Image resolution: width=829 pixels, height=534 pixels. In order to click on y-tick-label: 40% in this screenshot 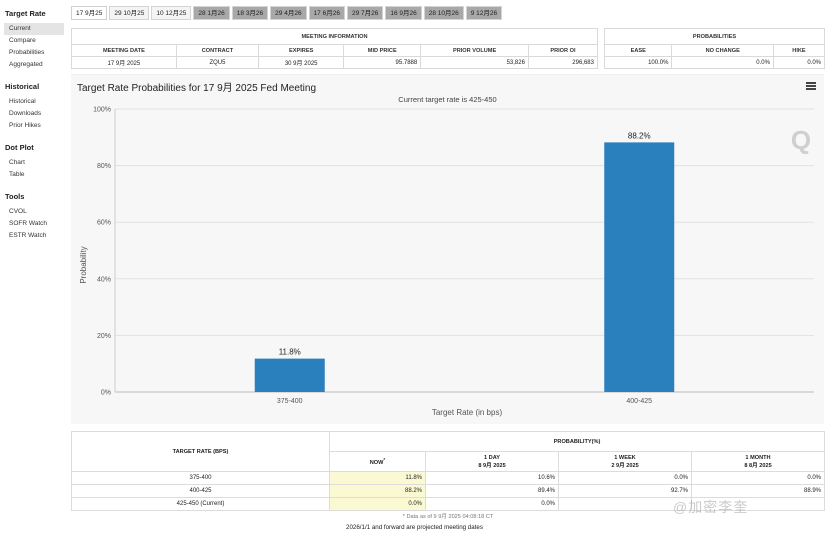, I will do `click(104, 279)`.